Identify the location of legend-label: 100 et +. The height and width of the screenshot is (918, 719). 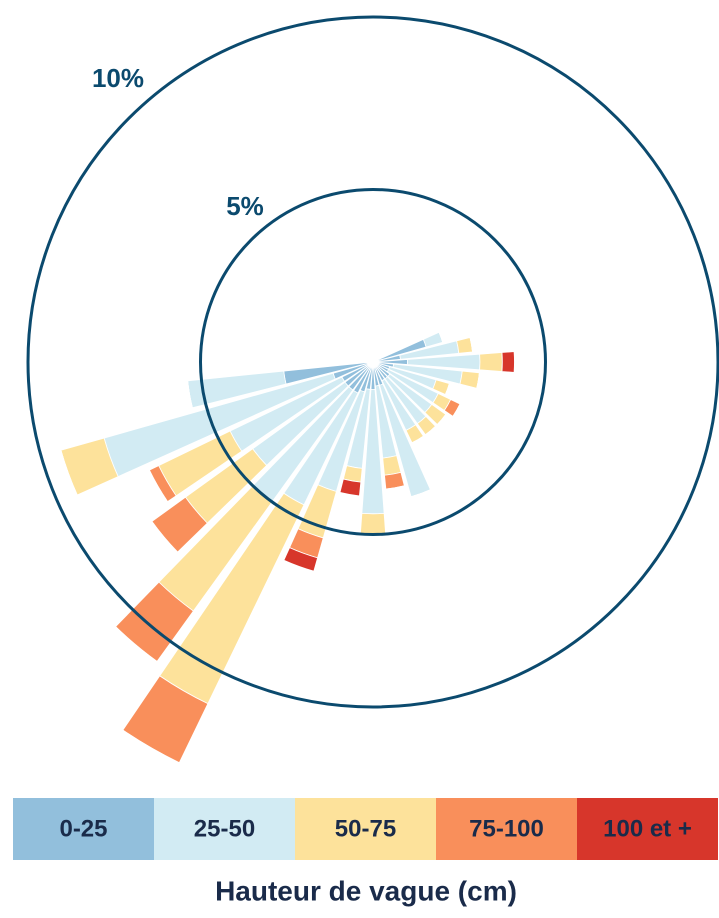
(647, 828).